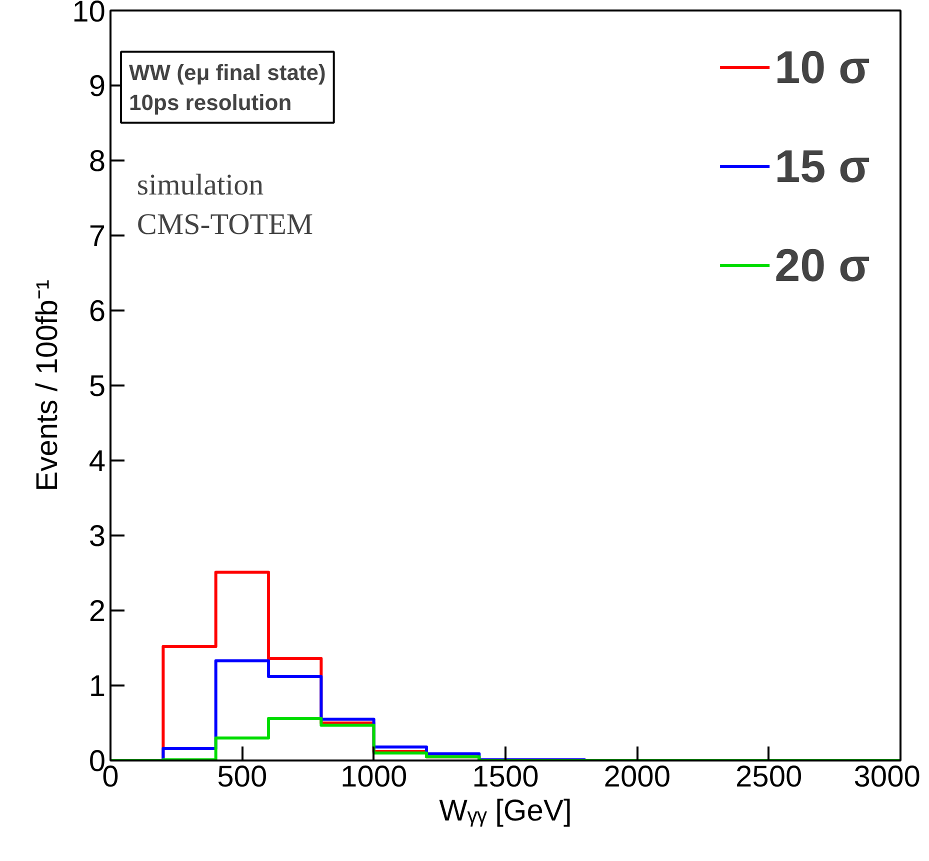 The image size is (929, 861). What do you see at coordinates (97, 86) in the screenshot?
I see `y-tick-label: 9` at bounding box center [97, 86].